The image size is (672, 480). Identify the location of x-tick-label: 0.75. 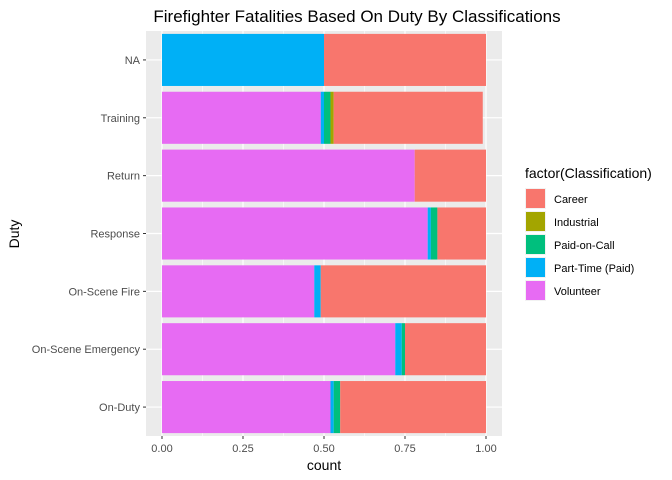
(404, 449).